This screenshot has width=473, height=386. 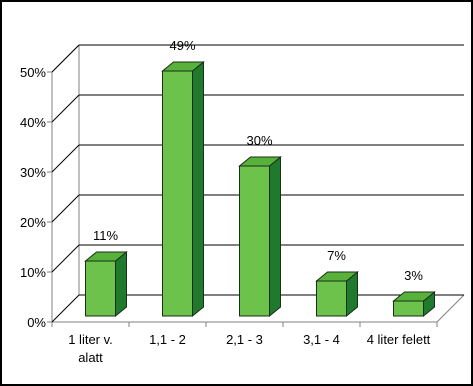 I want to click on y-tick-label: 40%, so click(x=33, y=122).